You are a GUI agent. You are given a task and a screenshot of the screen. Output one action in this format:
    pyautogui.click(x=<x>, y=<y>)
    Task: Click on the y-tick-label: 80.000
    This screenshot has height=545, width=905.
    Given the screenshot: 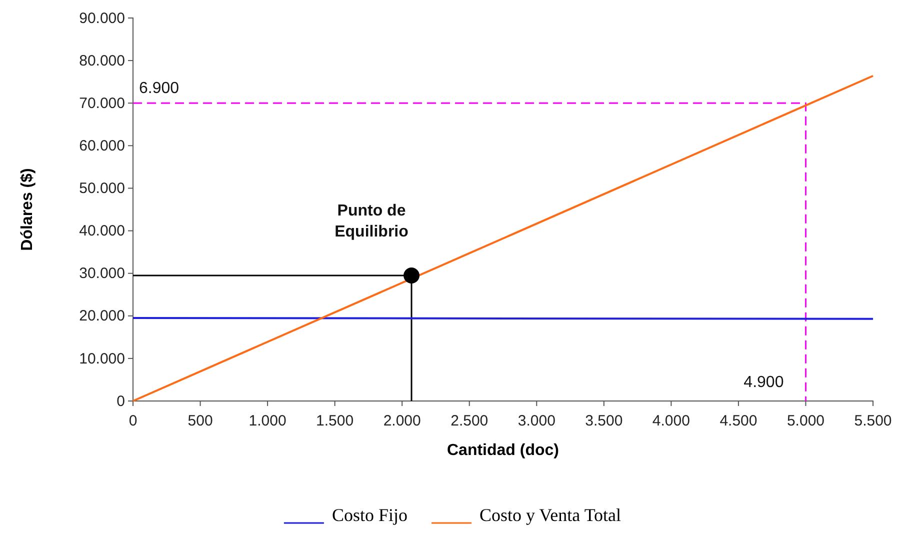 What is the action you would take?
    pyautogui.click(x=102, y=61)
    